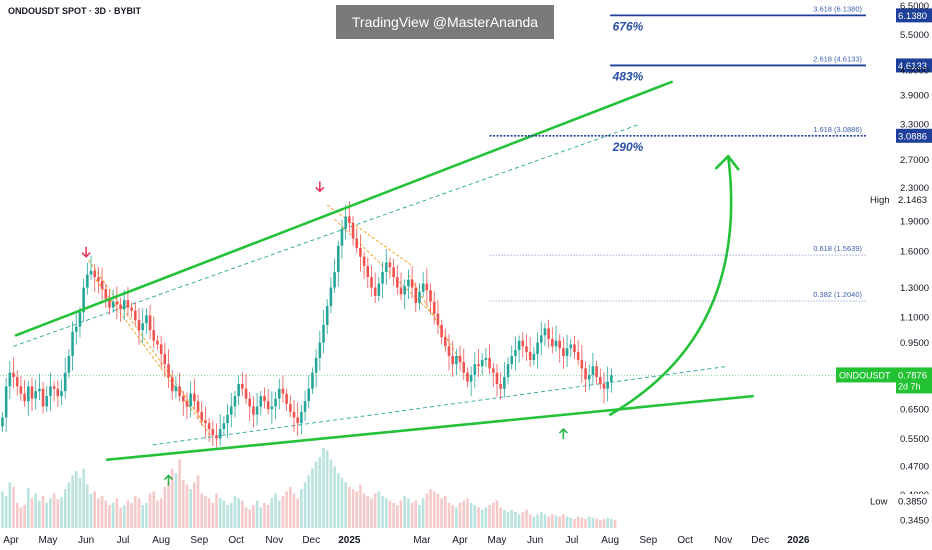 Image resolution: width=932 pixels, height=550 pixels. I want to click on fib-percent-label: 290%, so click(628, 147).